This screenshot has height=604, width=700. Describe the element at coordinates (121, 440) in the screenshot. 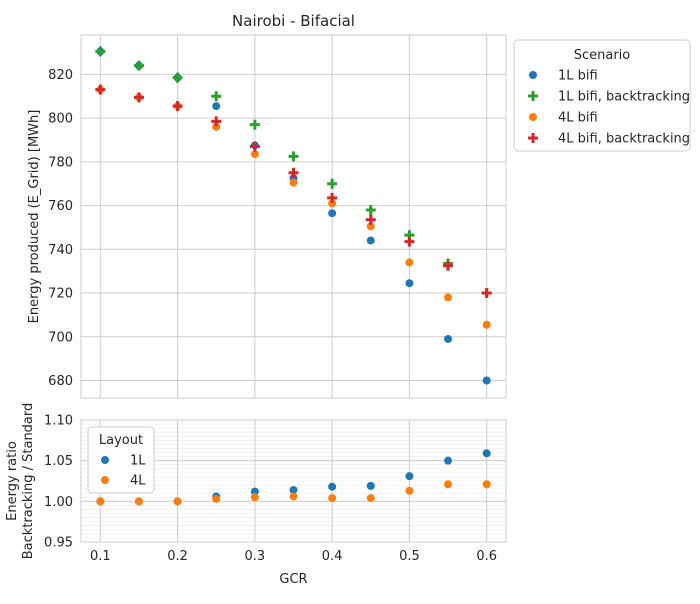

I see `layout-legend-title: Layout` at that location.